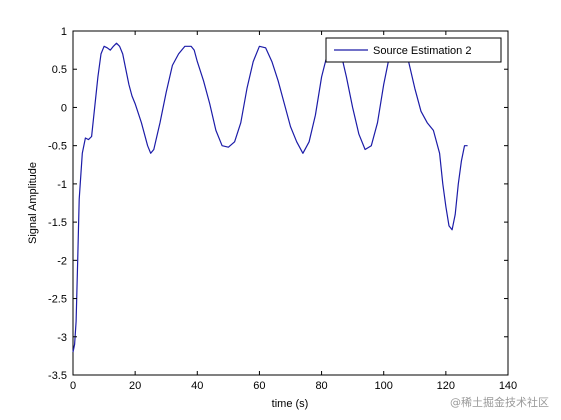 The height and width of the screenshot is (420, 561). Describe the element at coordinates (57, 223) in the screenshot. I see `y-tick-label: -1.5` at that location.